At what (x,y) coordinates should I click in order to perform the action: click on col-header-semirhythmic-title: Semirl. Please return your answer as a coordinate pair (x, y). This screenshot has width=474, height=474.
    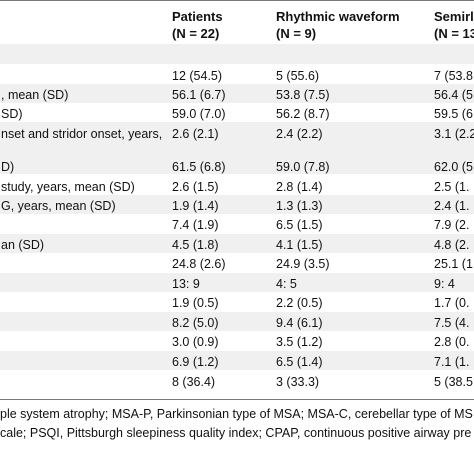
    Looking at the image, I should click on (454, 16).